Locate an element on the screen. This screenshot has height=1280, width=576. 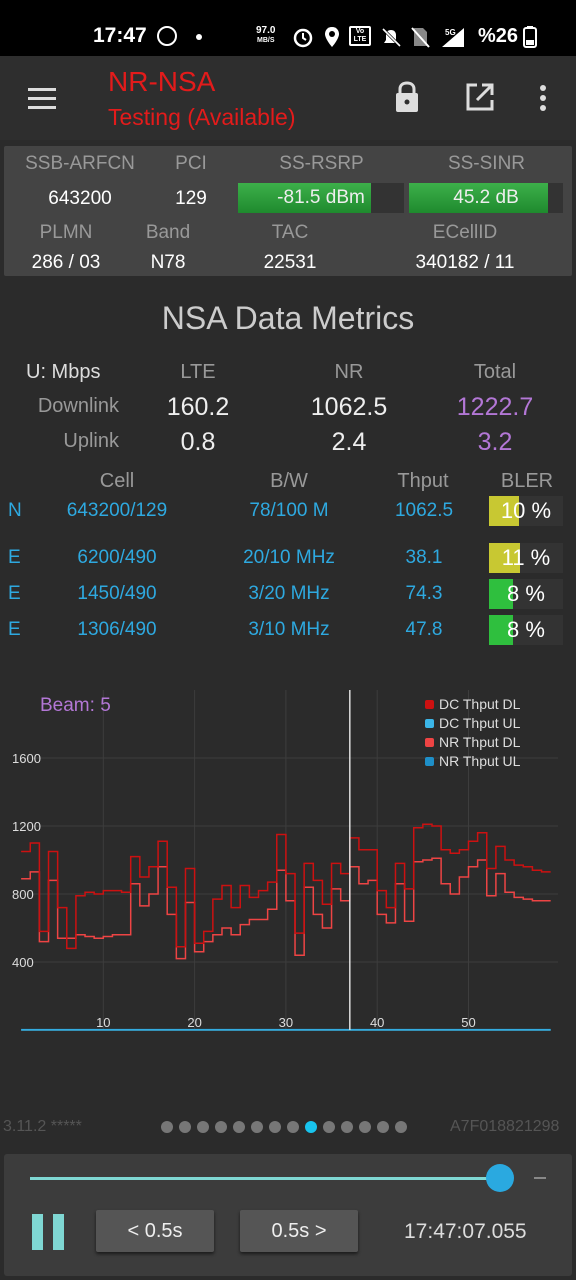
bler-value: 10 % is located at coordinates (526, 510).